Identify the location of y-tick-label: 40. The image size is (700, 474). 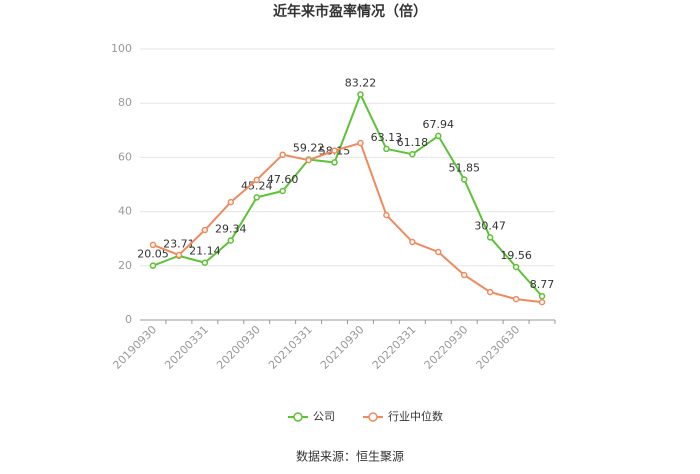
(125, 211).